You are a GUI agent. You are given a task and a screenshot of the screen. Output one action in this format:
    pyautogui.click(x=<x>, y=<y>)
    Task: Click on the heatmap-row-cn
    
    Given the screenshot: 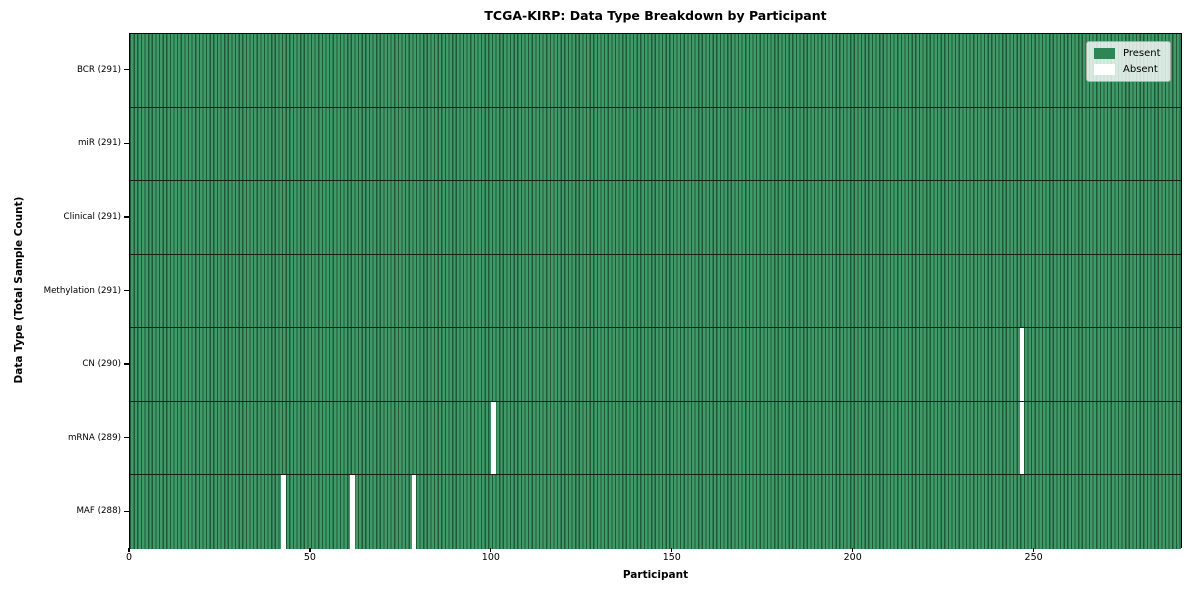 What is the action you would take?
    pyautogui.click(x=655, y=365)
    